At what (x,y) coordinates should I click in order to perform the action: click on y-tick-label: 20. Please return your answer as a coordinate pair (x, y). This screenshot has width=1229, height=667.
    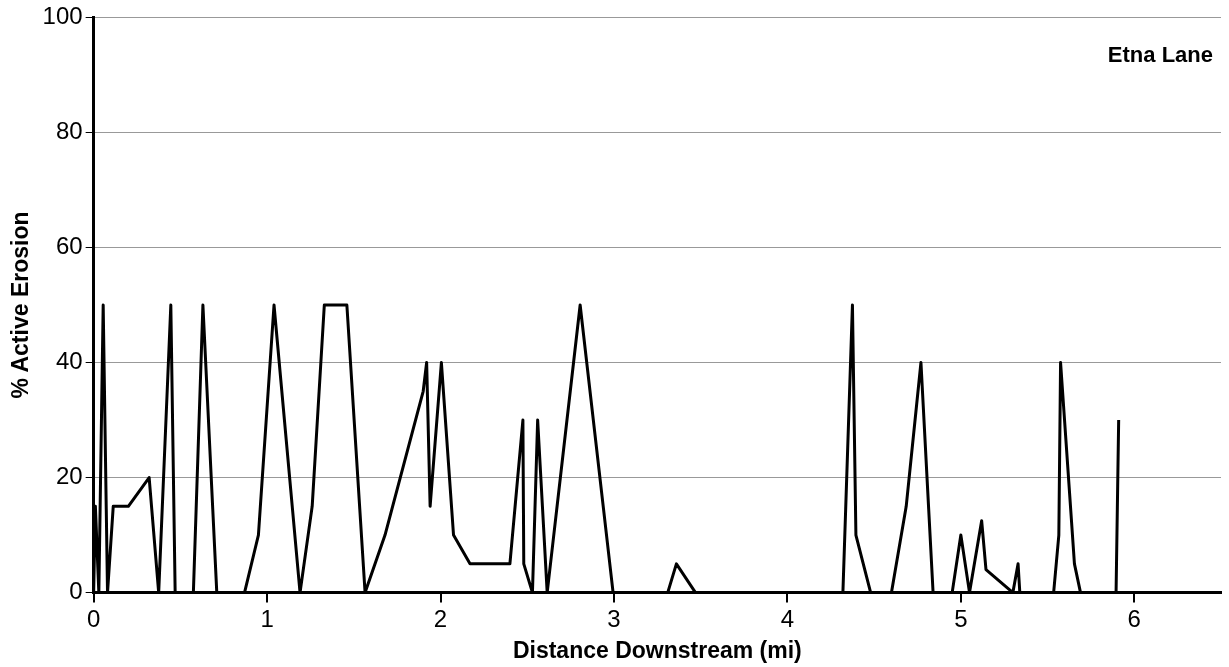
    Looking at the image, I should click on (69, 476).